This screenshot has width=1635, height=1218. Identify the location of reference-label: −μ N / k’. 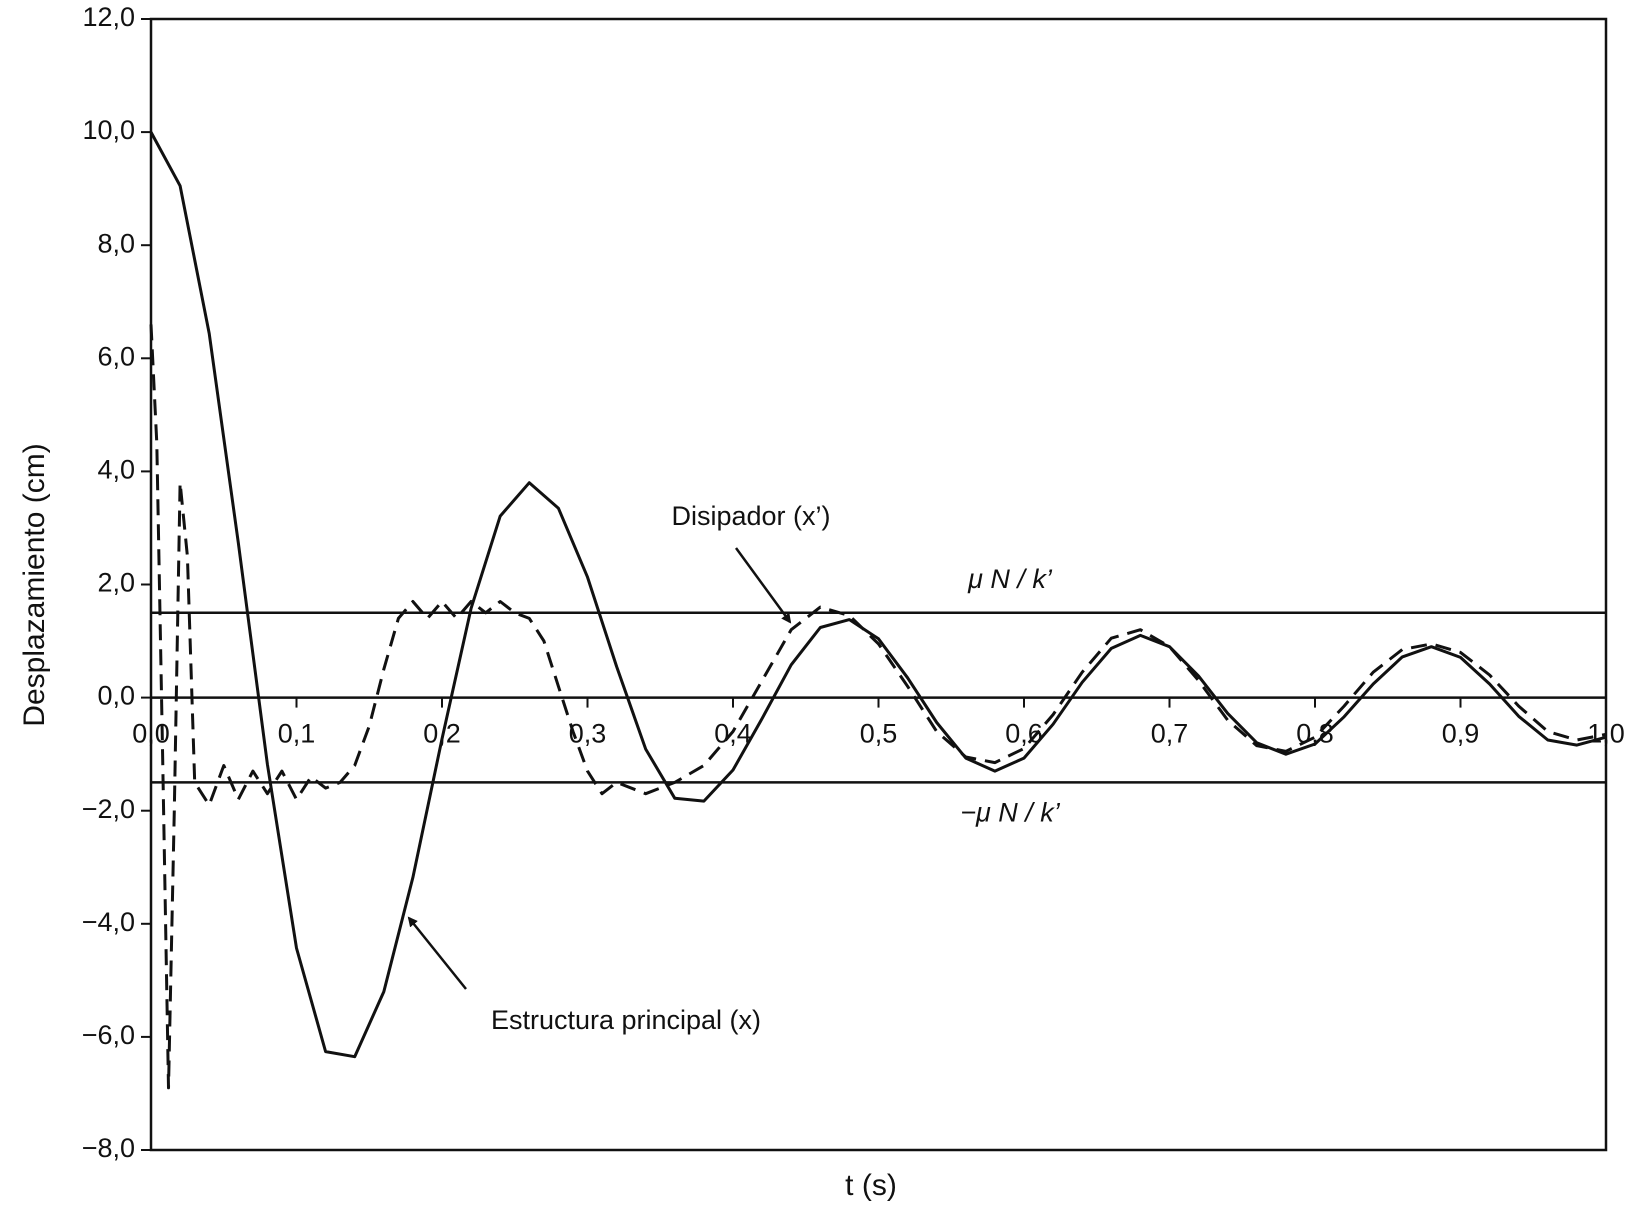
(1010, 813).